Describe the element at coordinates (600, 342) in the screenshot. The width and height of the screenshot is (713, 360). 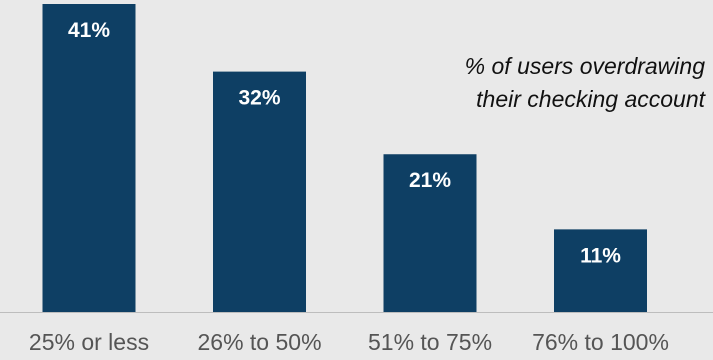
I see `x-tick-label-4: 76% to 100%` at that location.